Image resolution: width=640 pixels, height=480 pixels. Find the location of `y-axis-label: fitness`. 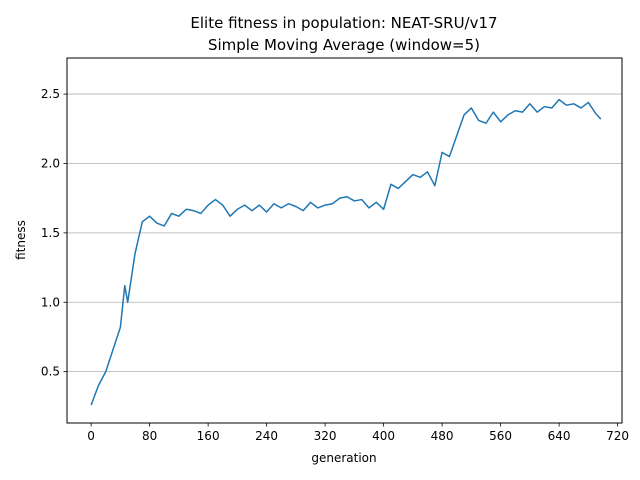

y-axis-label: fitness is located at coordinates (21, 240).